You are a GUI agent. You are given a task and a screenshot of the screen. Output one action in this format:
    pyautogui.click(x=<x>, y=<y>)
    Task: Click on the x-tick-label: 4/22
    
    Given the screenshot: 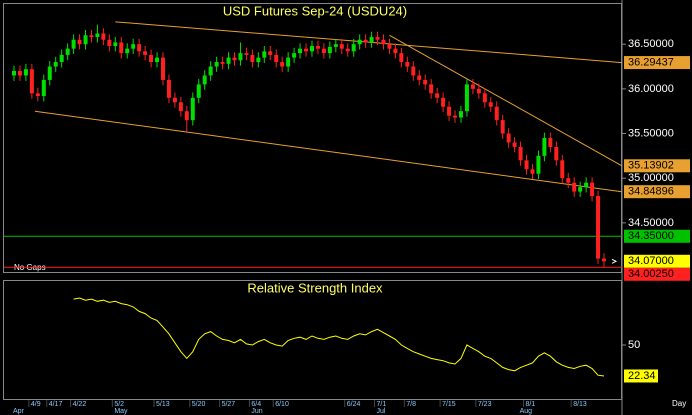 What is the action you would take?
    pyautogui.click(x=80, y=404)
    